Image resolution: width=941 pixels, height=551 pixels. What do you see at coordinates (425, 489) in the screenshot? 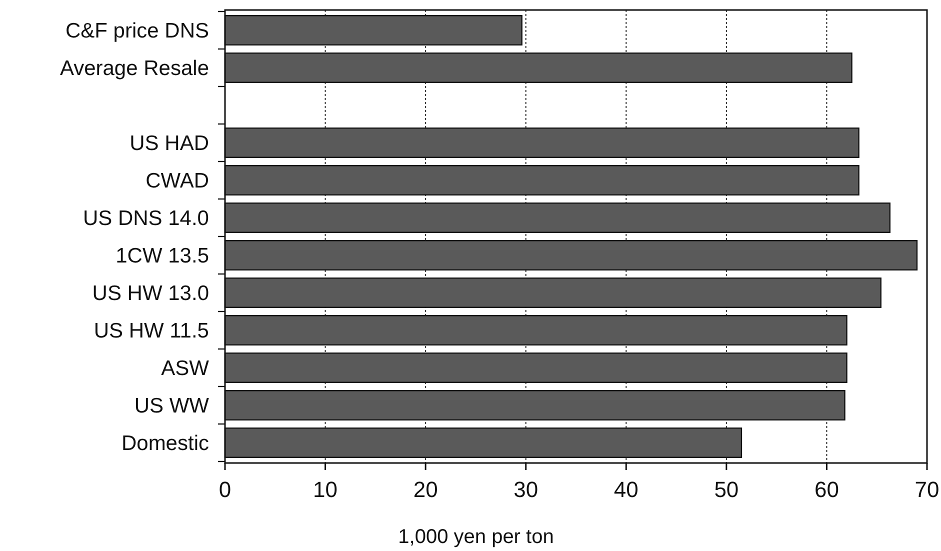
I see `x-tick-label: 20` at bounding box center [425, 489].